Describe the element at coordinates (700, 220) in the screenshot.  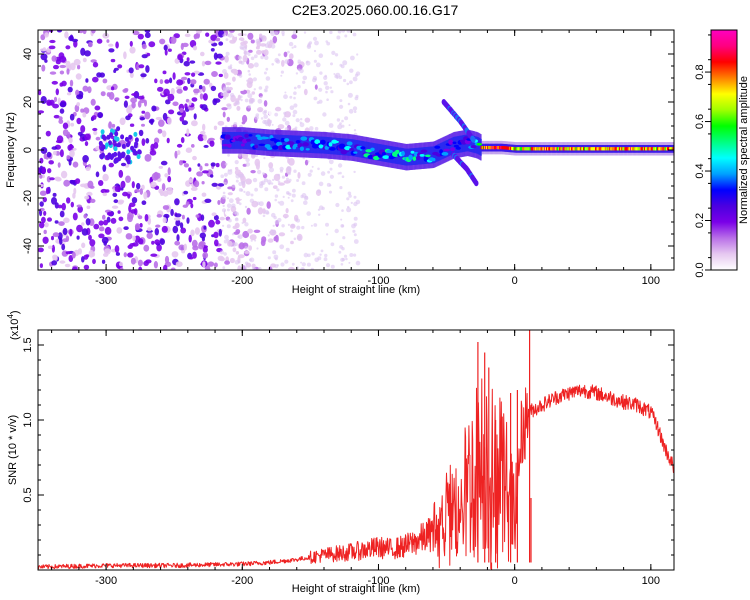
I see `colorbar-tick-label: 0.2` at that location.